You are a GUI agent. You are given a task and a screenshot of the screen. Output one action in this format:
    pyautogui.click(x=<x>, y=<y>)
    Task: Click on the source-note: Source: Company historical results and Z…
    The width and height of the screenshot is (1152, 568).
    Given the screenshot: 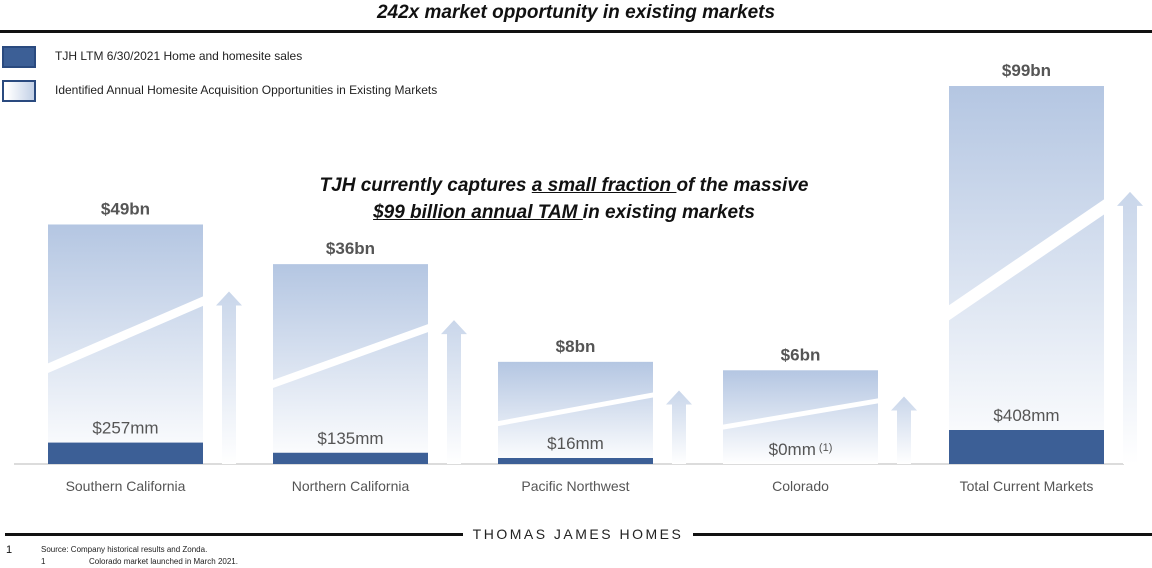 What is the action you would take?
    pyautogui.click(x=124, y=549)
    